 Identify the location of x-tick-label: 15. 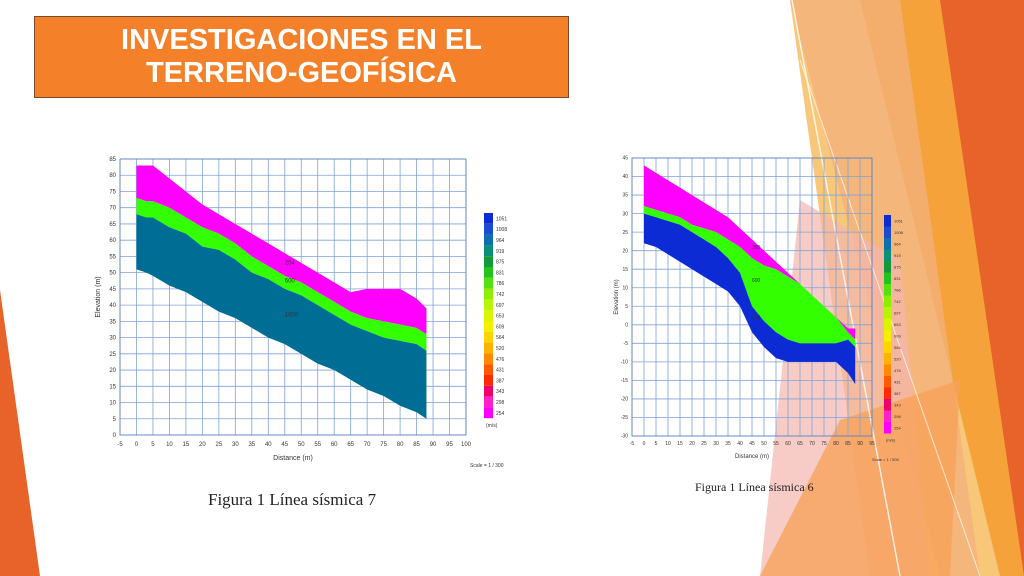
(680, 444).